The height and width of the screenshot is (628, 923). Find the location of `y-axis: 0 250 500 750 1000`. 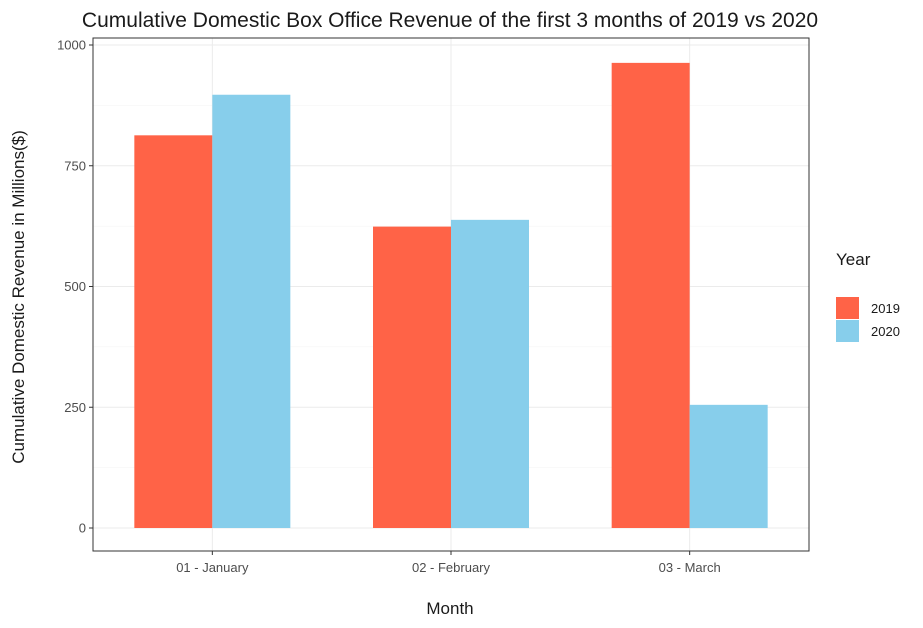

y-axis: 0 250 500 750 1000 is located at coordinates (75, 287).